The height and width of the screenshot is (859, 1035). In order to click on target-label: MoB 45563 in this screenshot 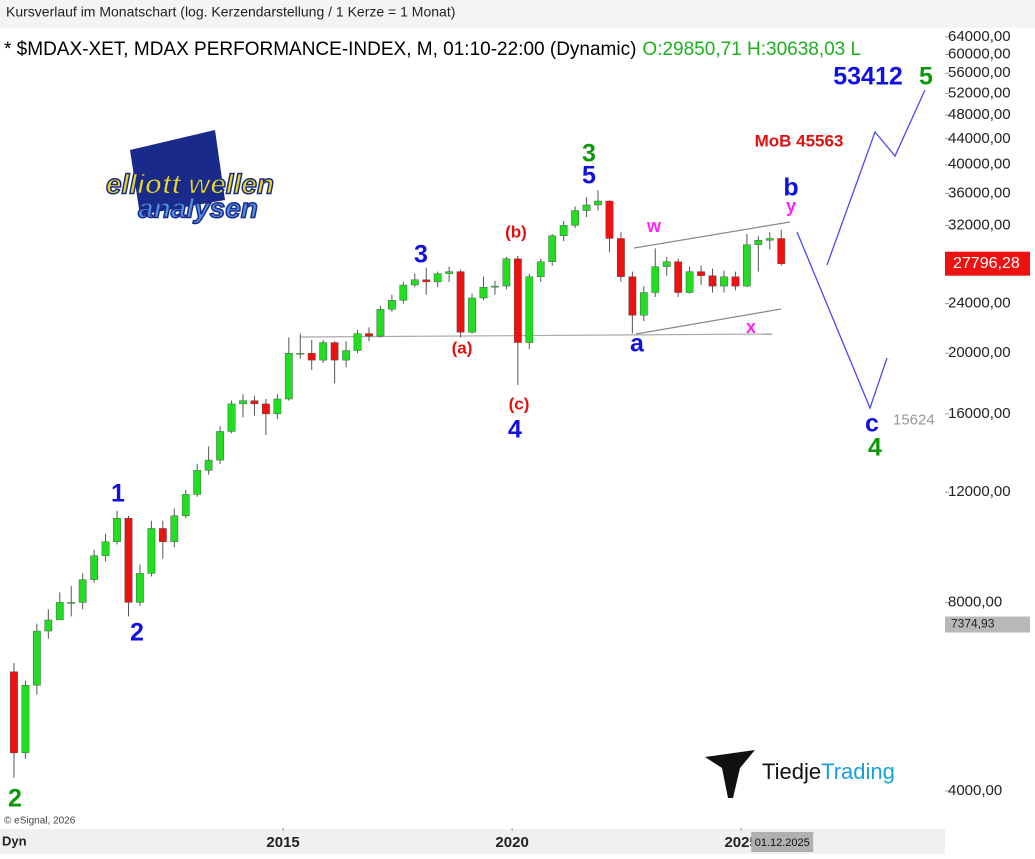, I will do `click(799, 140)`.